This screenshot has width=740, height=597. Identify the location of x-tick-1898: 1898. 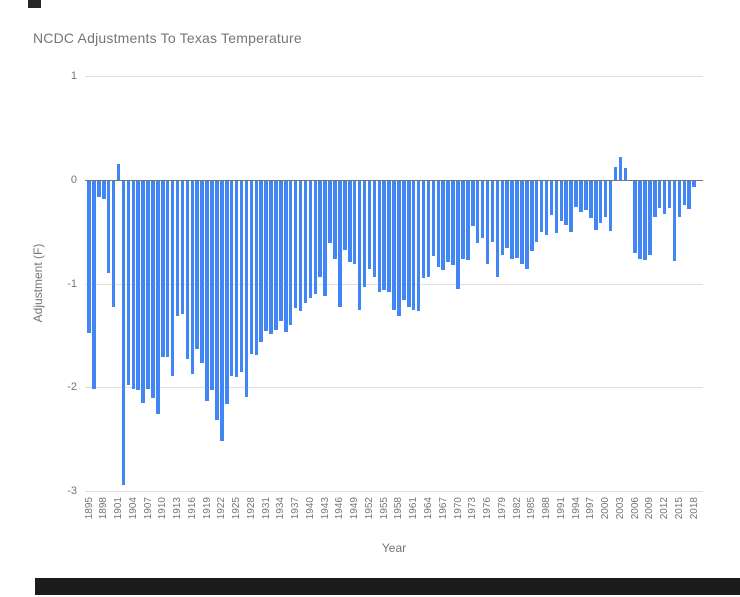
(104, 508).